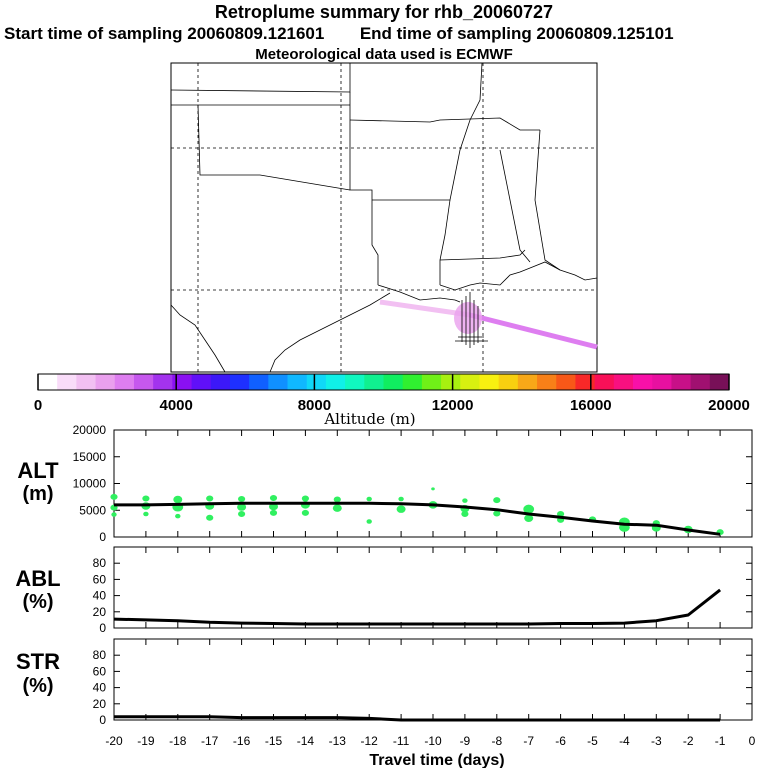 The image size is (768, 768). Describe the element at coordinates (314, 405) in the screenshot. I see `colorbar-tick-label: 8000` at that location.